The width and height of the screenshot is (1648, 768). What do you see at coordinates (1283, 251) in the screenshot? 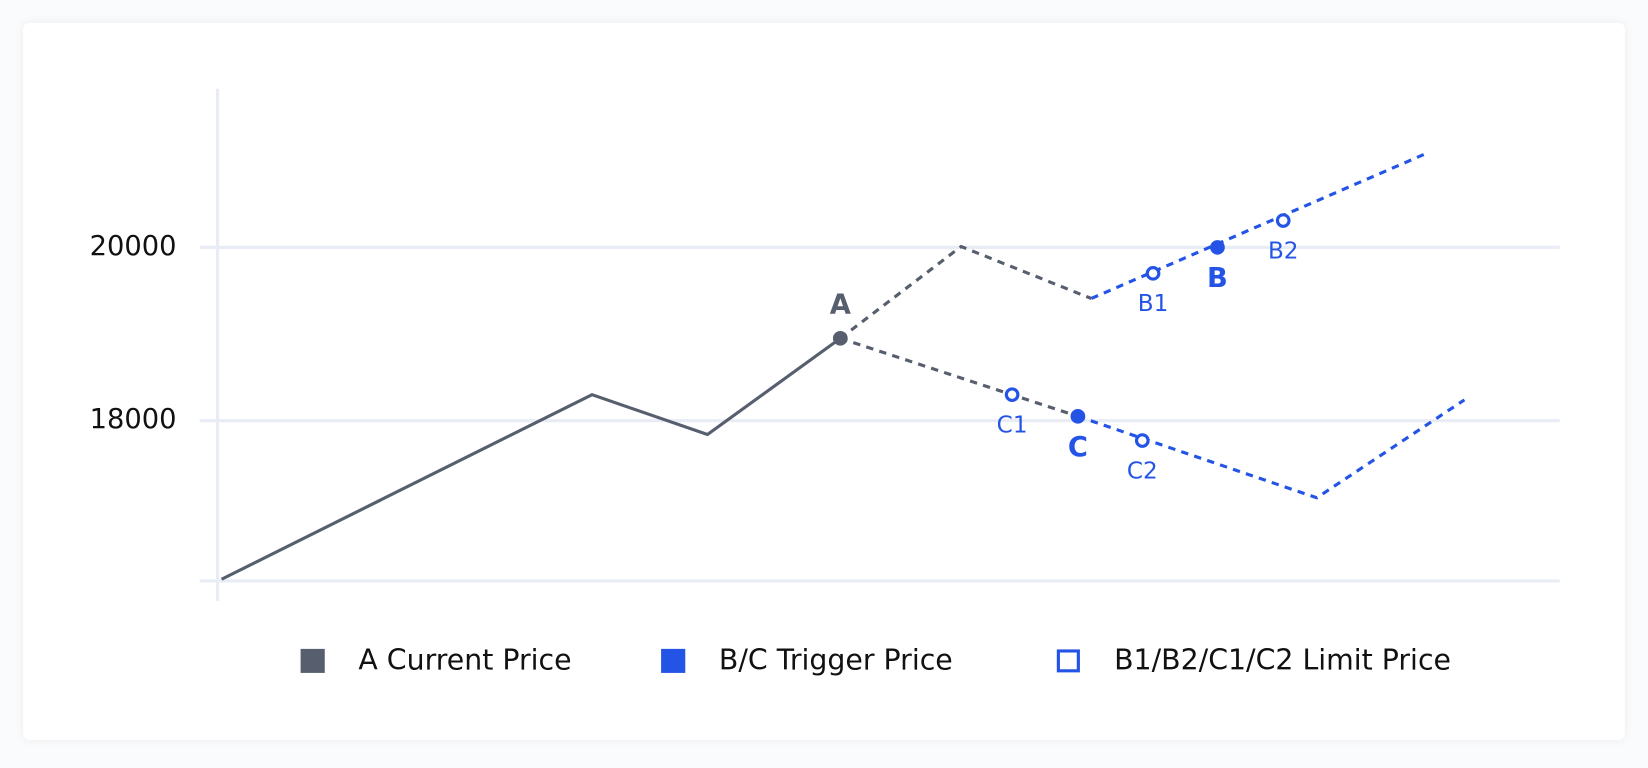
I see `point-label: B2` at bounding box center [1283, 251].